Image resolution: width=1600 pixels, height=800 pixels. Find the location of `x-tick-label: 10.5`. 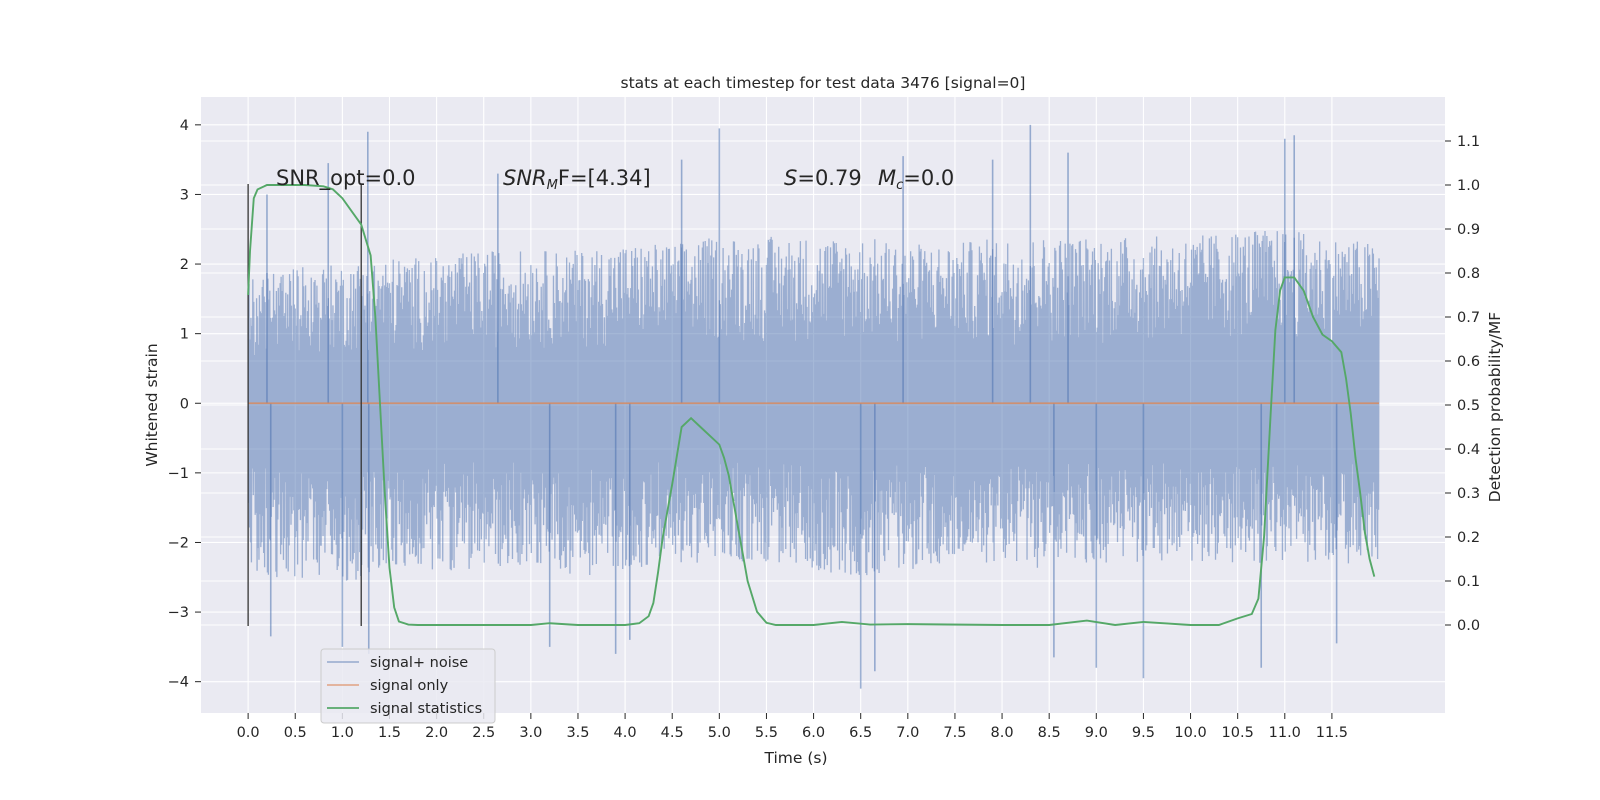

x-tick-label: 10.5 is located at coordinates (1238, 733).